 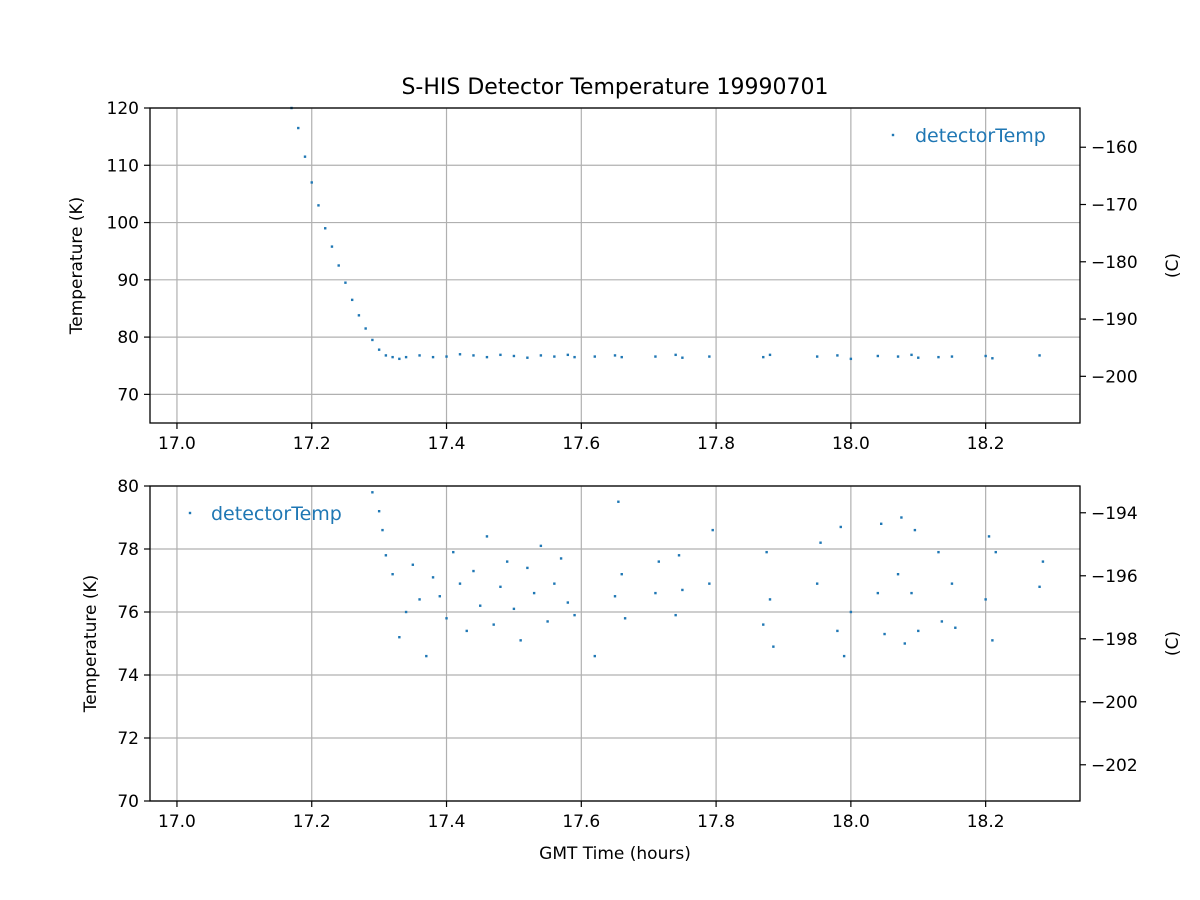 What do you see at coordinates (123, 166) in the screenshot?
I see `y-tick-label: 110` at bounding box center [123, 166].